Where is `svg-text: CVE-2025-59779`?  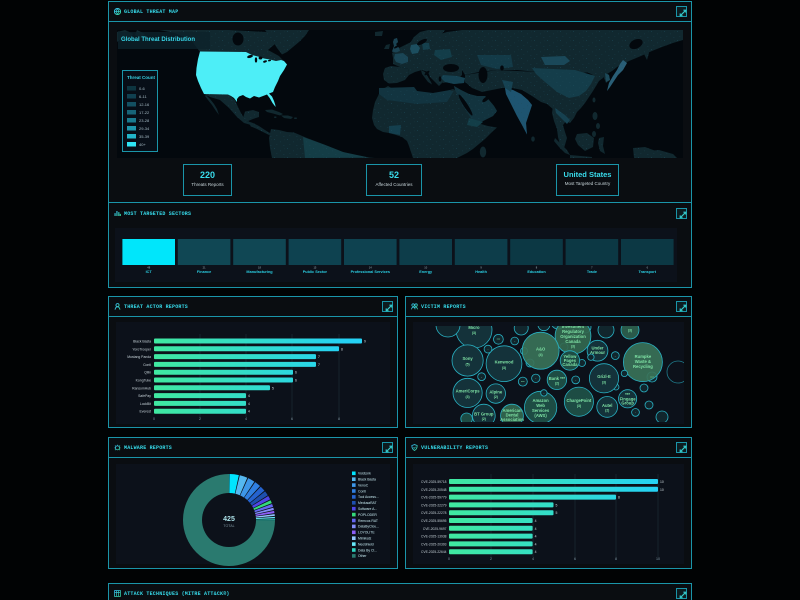 svg-text: CVE-2025-59779 is located at coordinates (434, 498).